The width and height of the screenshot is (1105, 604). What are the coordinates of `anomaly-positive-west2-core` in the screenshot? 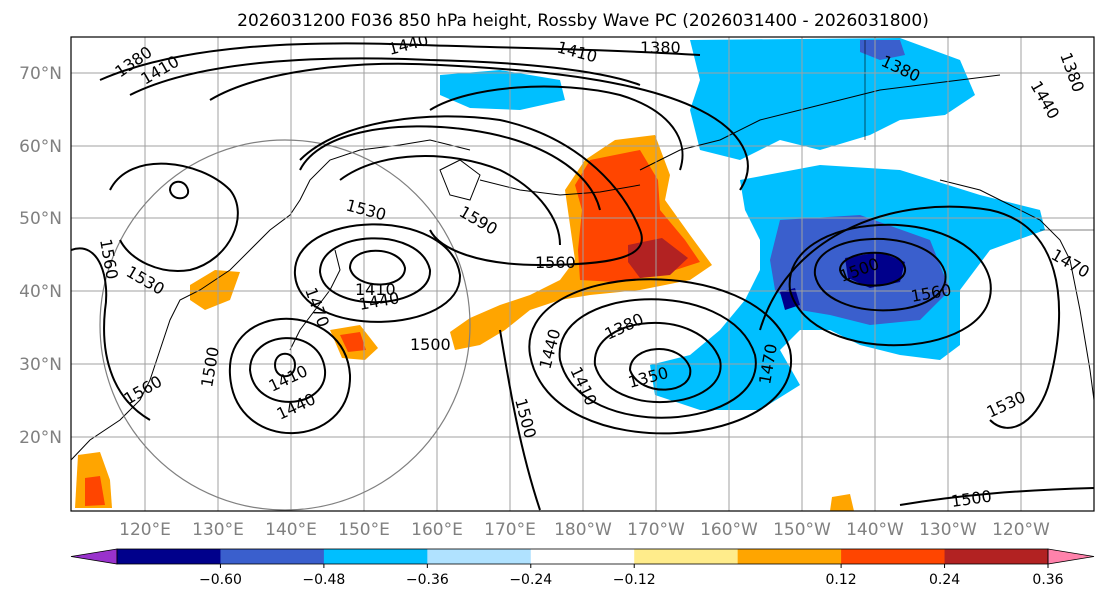 It's located at (353, 342).